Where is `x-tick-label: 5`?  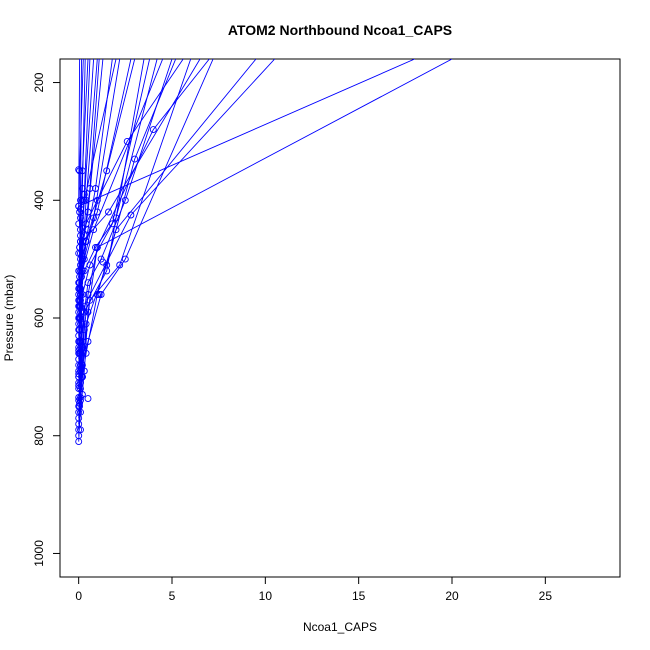 x-tick-label: 5 is located at coordinates (172, 596).